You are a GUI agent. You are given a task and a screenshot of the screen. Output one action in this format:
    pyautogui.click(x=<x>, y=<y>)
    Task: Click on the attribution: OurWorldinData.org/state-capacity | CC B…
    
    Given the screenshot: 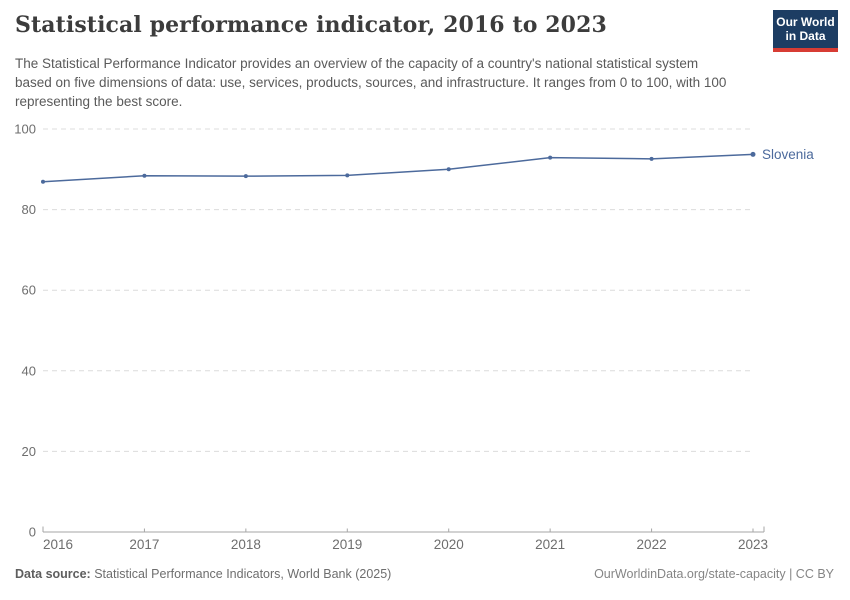 What is the action you would take?
    pyautogui.click(x=714, y=574)
    